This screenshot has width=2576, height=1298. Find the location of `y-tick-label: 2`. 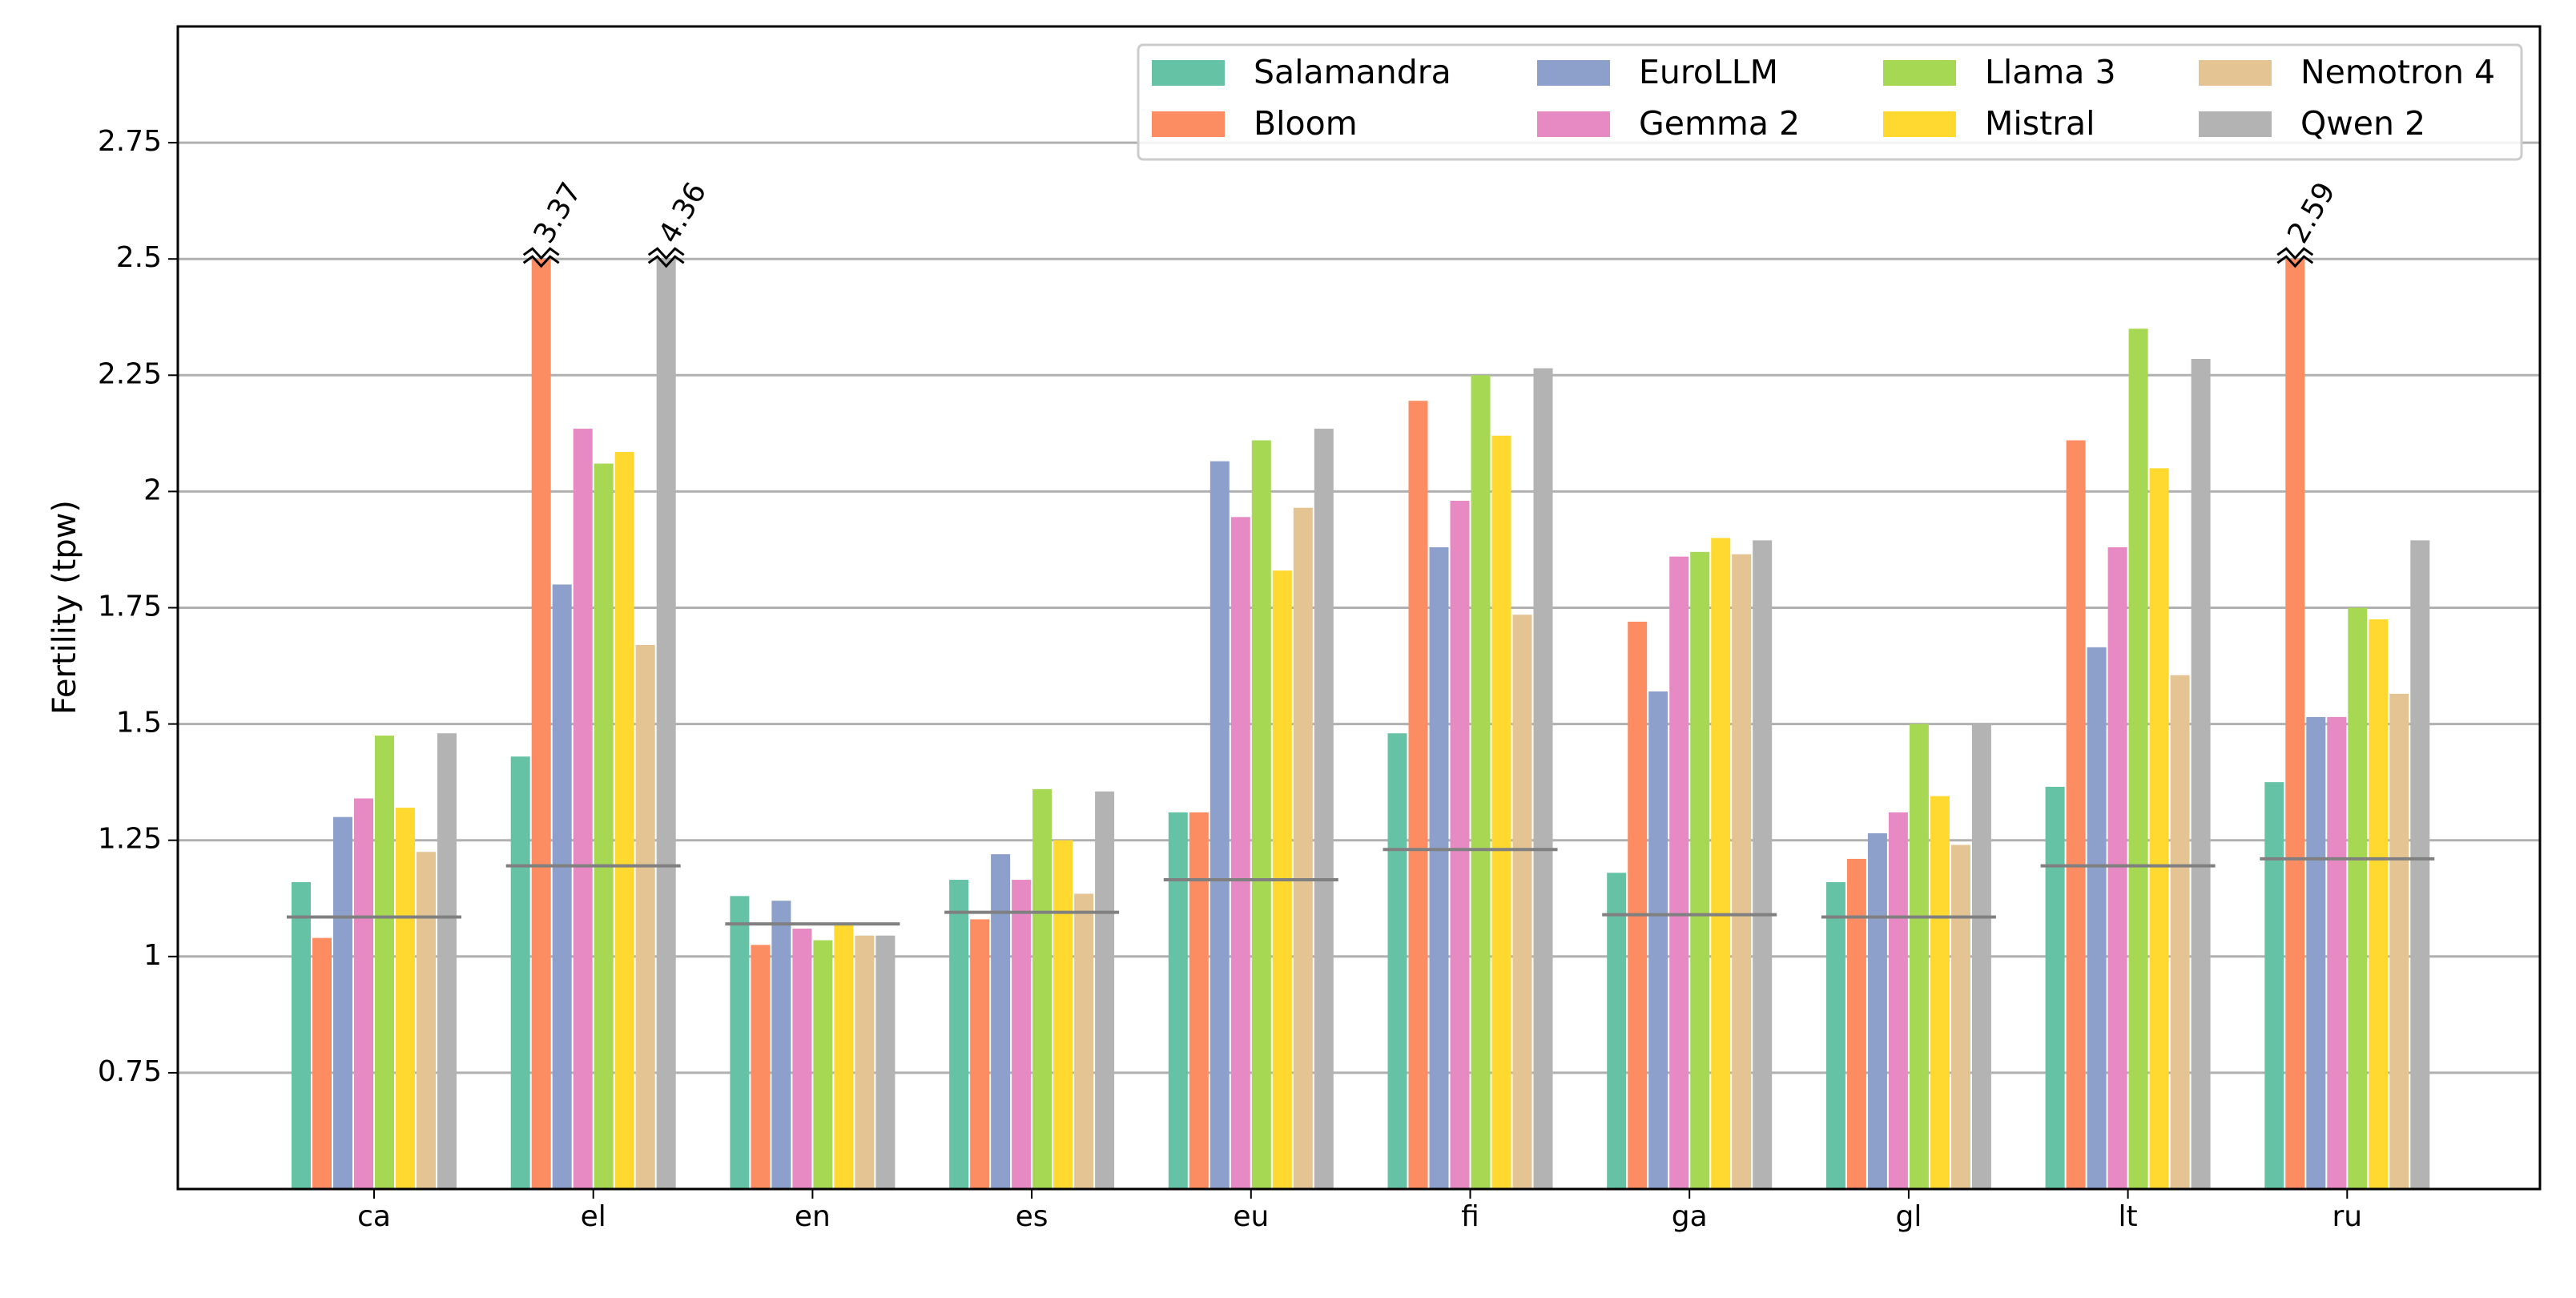

y-tick-label: 2 is located at coordinates (152, 490).